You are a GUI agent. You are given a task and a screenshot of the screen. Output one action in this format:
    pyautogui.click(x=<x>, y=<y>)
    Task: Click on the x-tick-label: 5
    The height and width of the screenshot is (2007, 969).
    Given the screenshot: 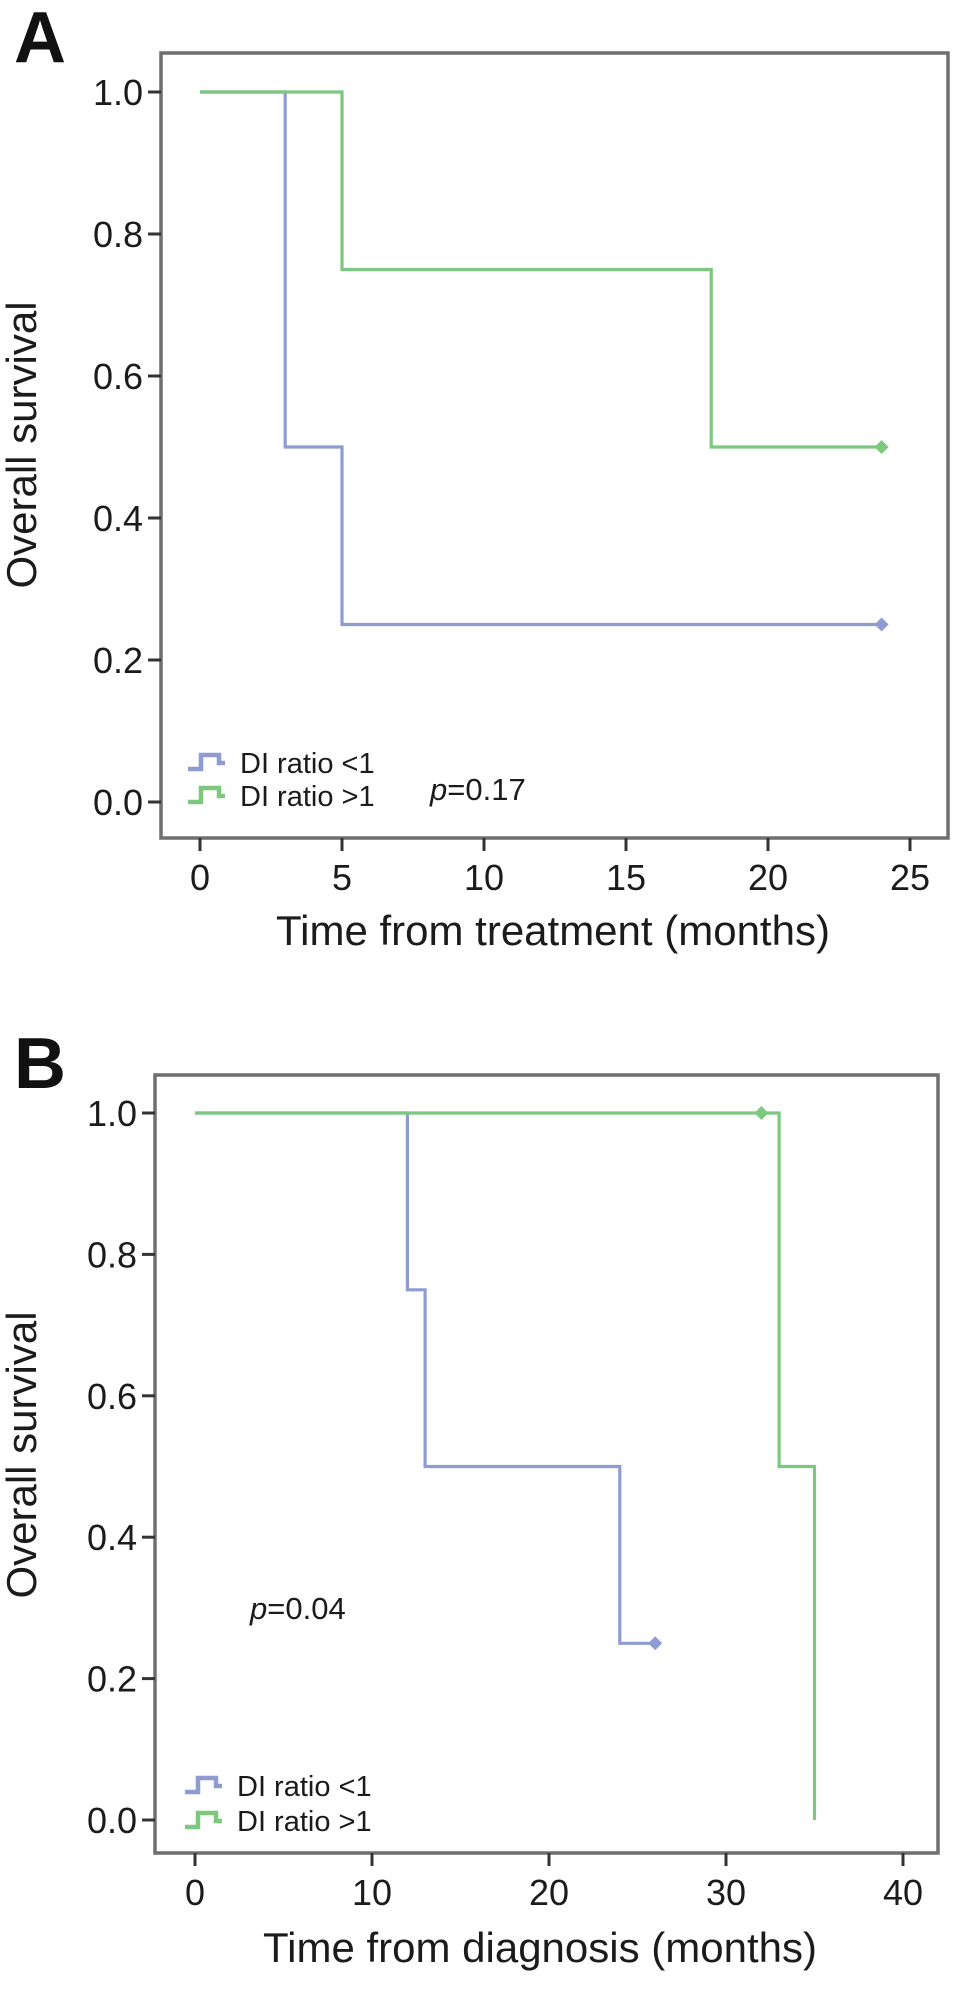 What is the action you would take?
    pyautogui.click(x=342, y=877)
    